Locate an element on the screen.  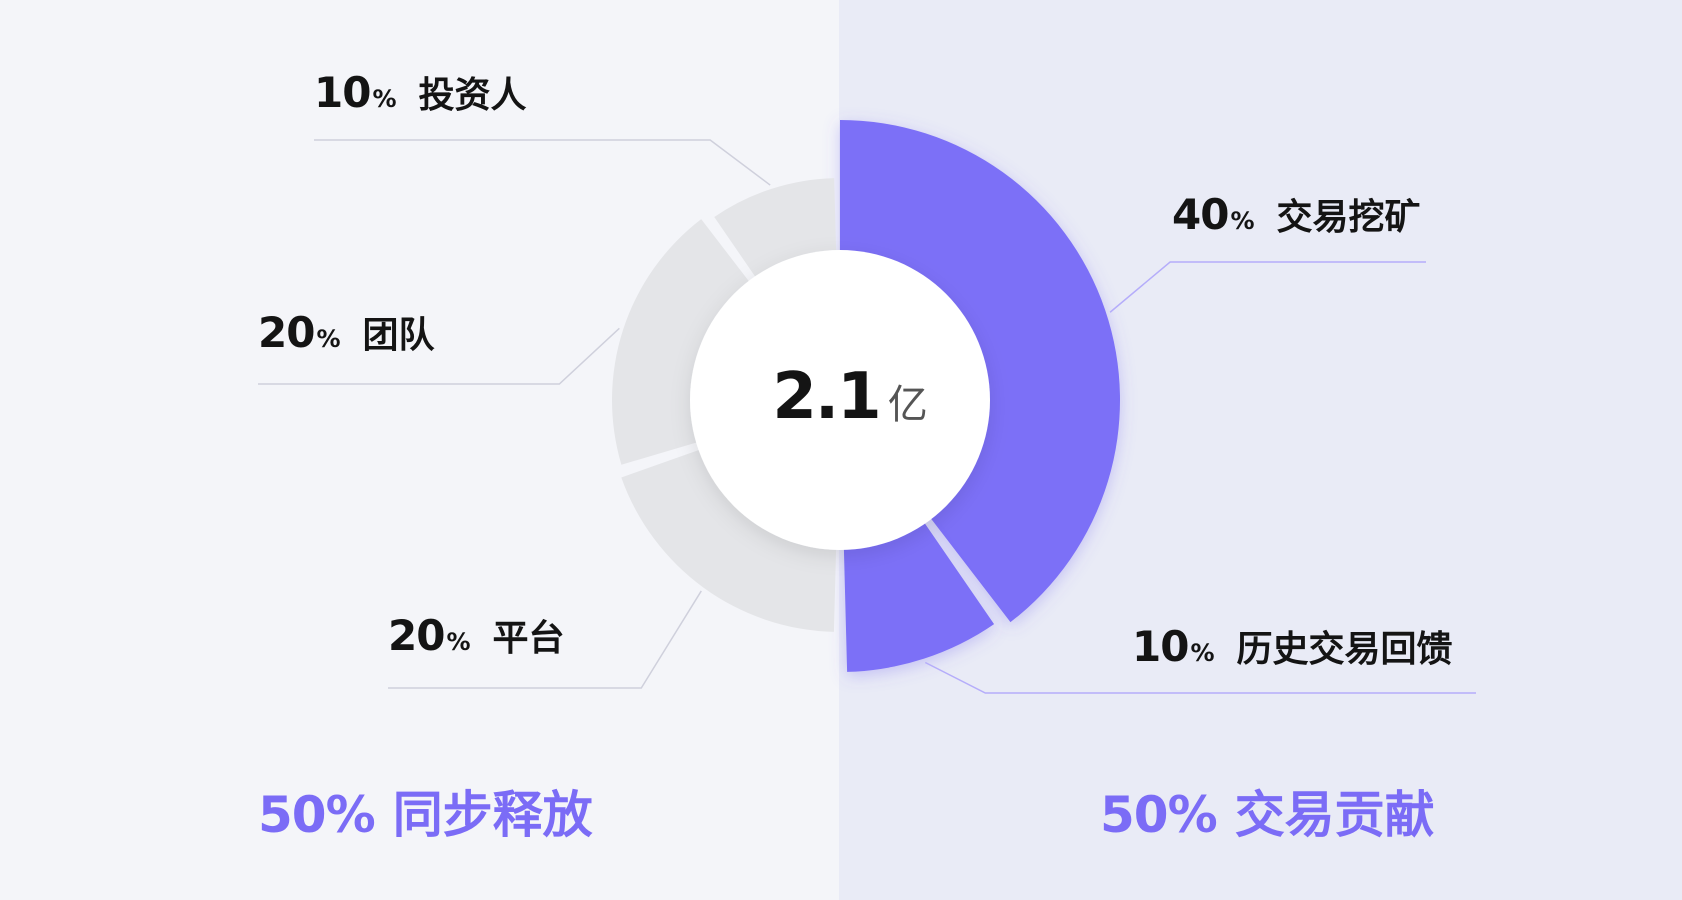
center-value: 2.1 is located at coordinates (826, 397).